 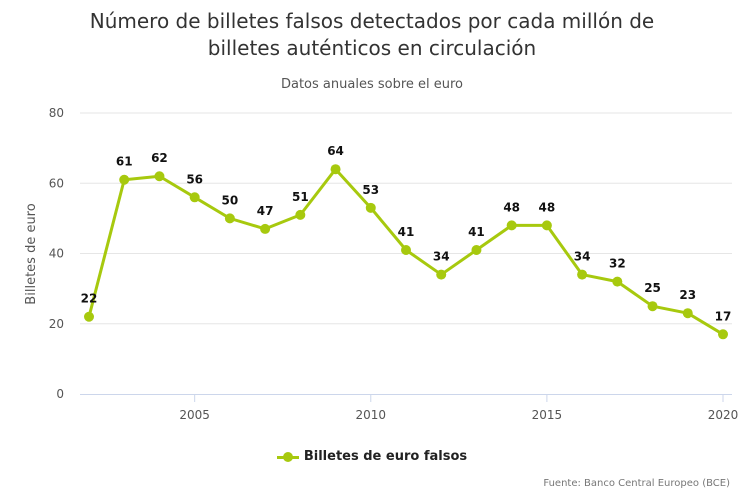 I want to click on data-label: 47, so click(x=265, y=211).